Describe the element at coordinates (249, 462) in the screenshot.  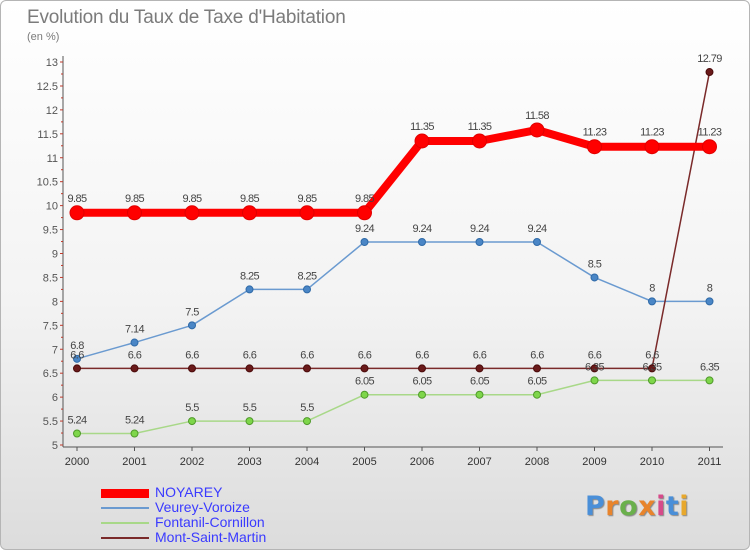
I see `x-tick-label: 2003` at that location.